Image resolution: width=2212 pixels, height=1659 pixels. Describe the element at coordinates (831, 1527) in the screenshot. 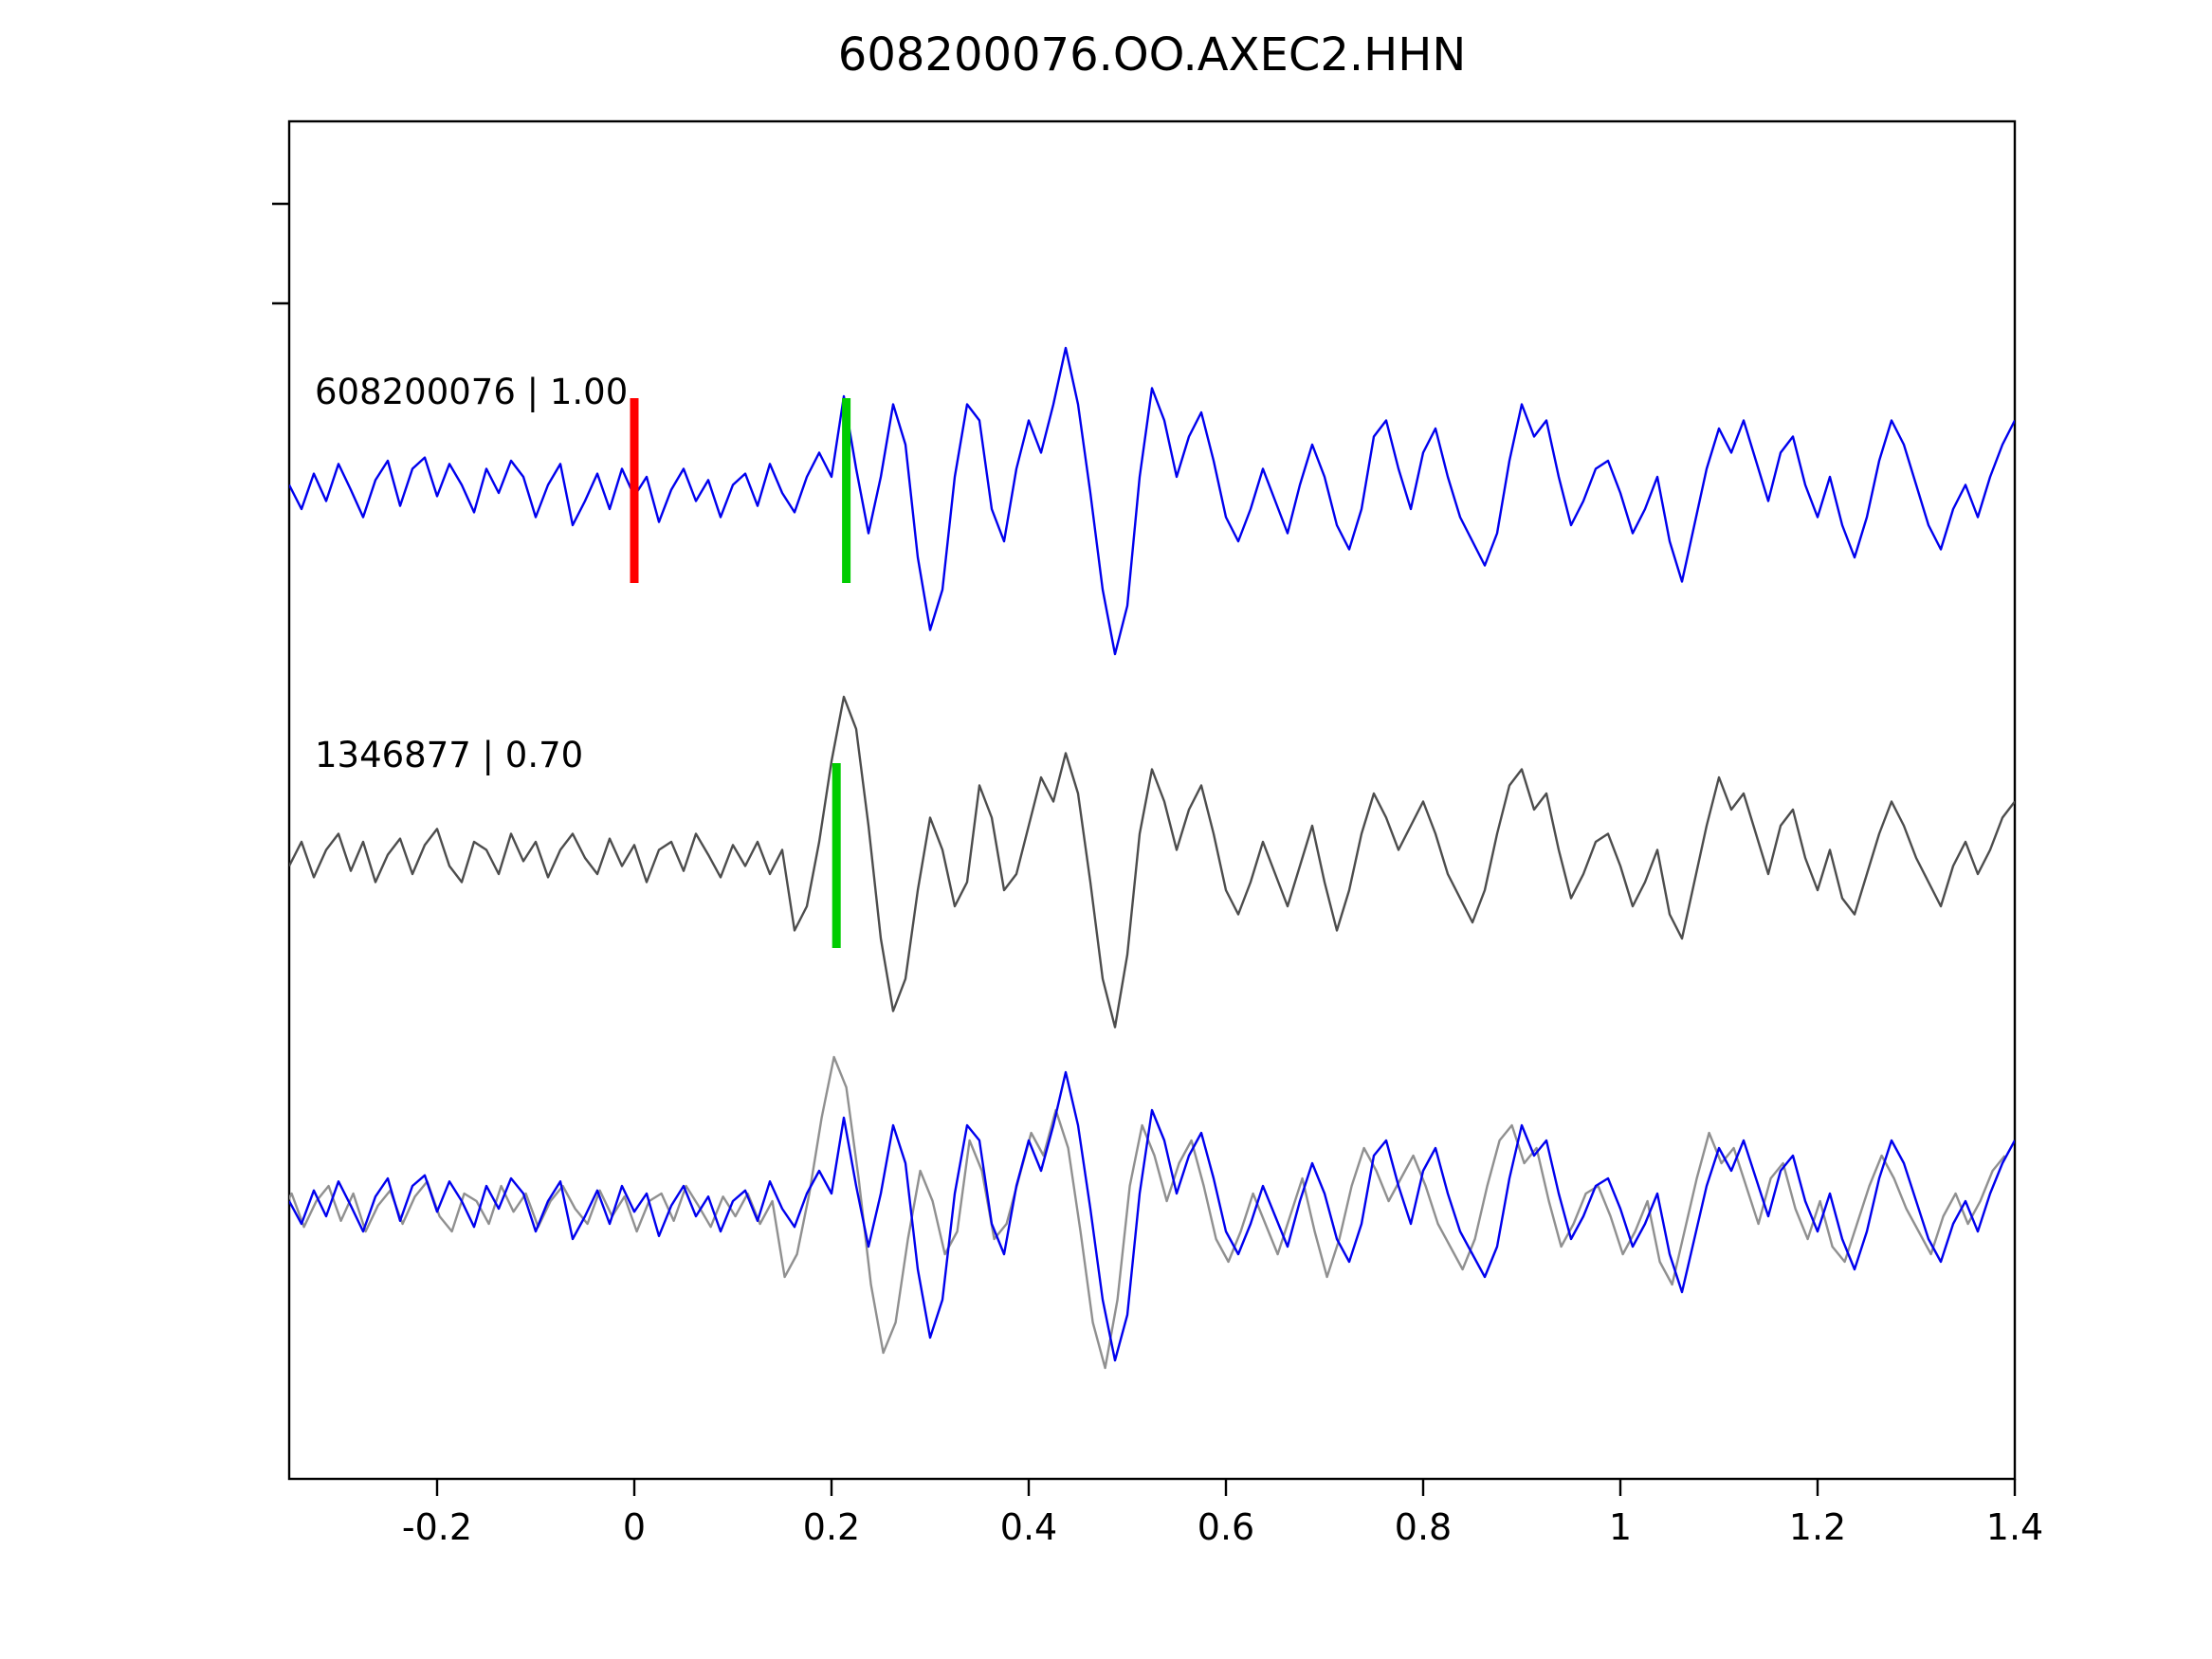

I see `x-tick-label: 0.2` at that location.